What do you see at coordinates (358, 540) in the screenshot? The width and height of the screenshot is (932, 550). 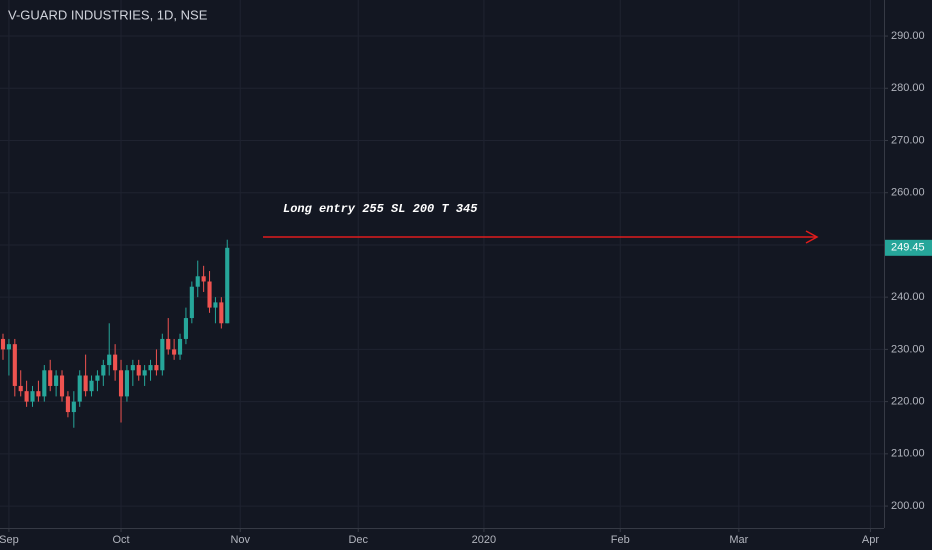 I see `x-tick-label: Dec` at bounding box center [358, 540].